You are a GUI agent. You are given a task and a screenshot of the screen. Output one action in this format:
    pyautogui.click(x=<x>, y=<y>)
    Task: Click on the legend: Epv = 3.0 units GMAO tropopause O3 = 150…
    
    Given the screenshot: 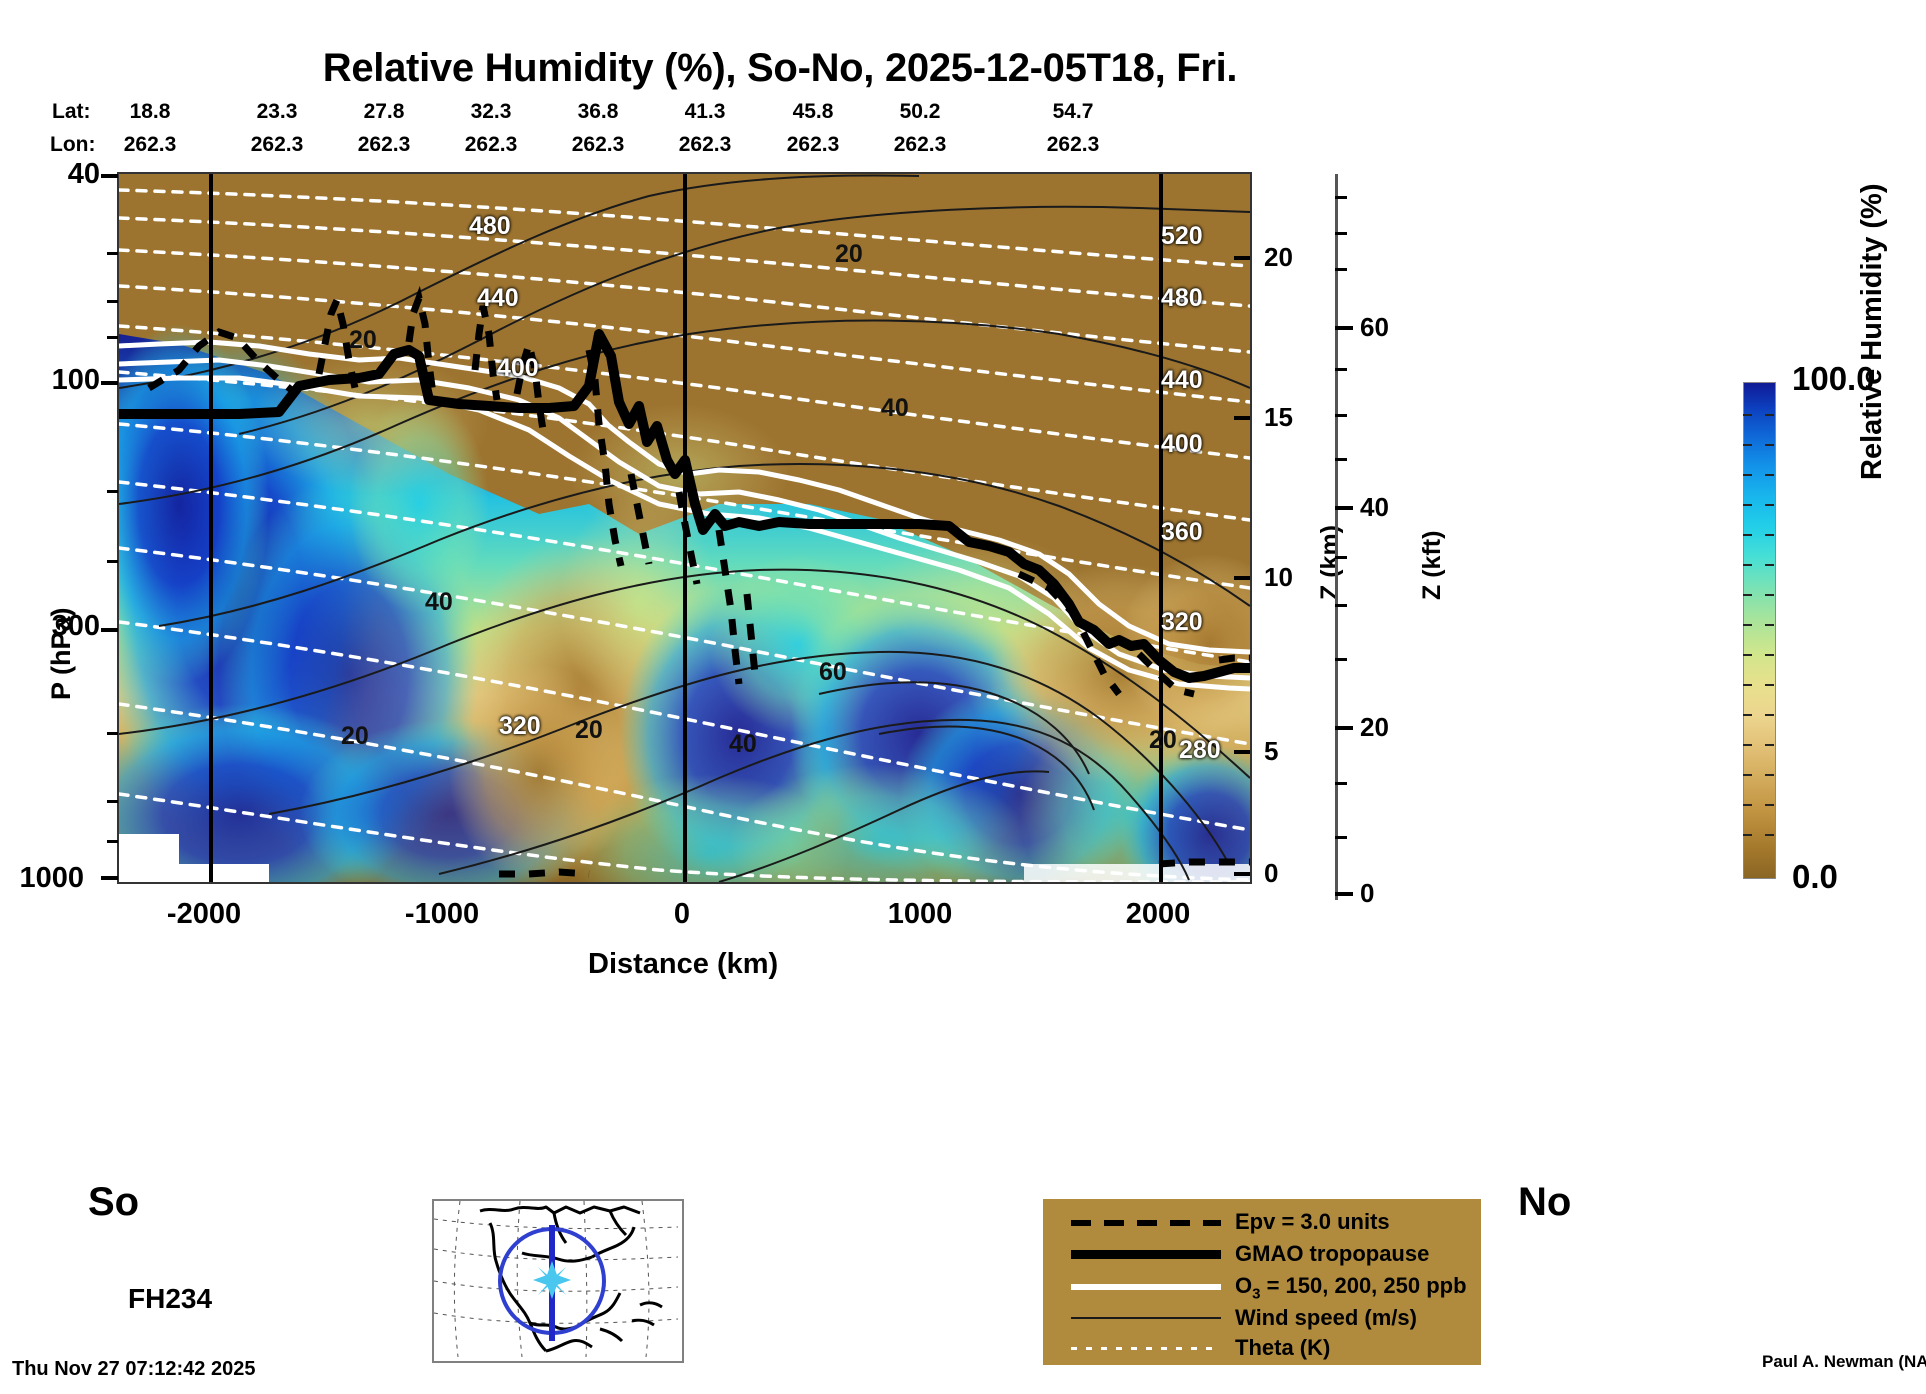 What is the action you would take?
    pyautogui.click(x=1262, y=1282)
    